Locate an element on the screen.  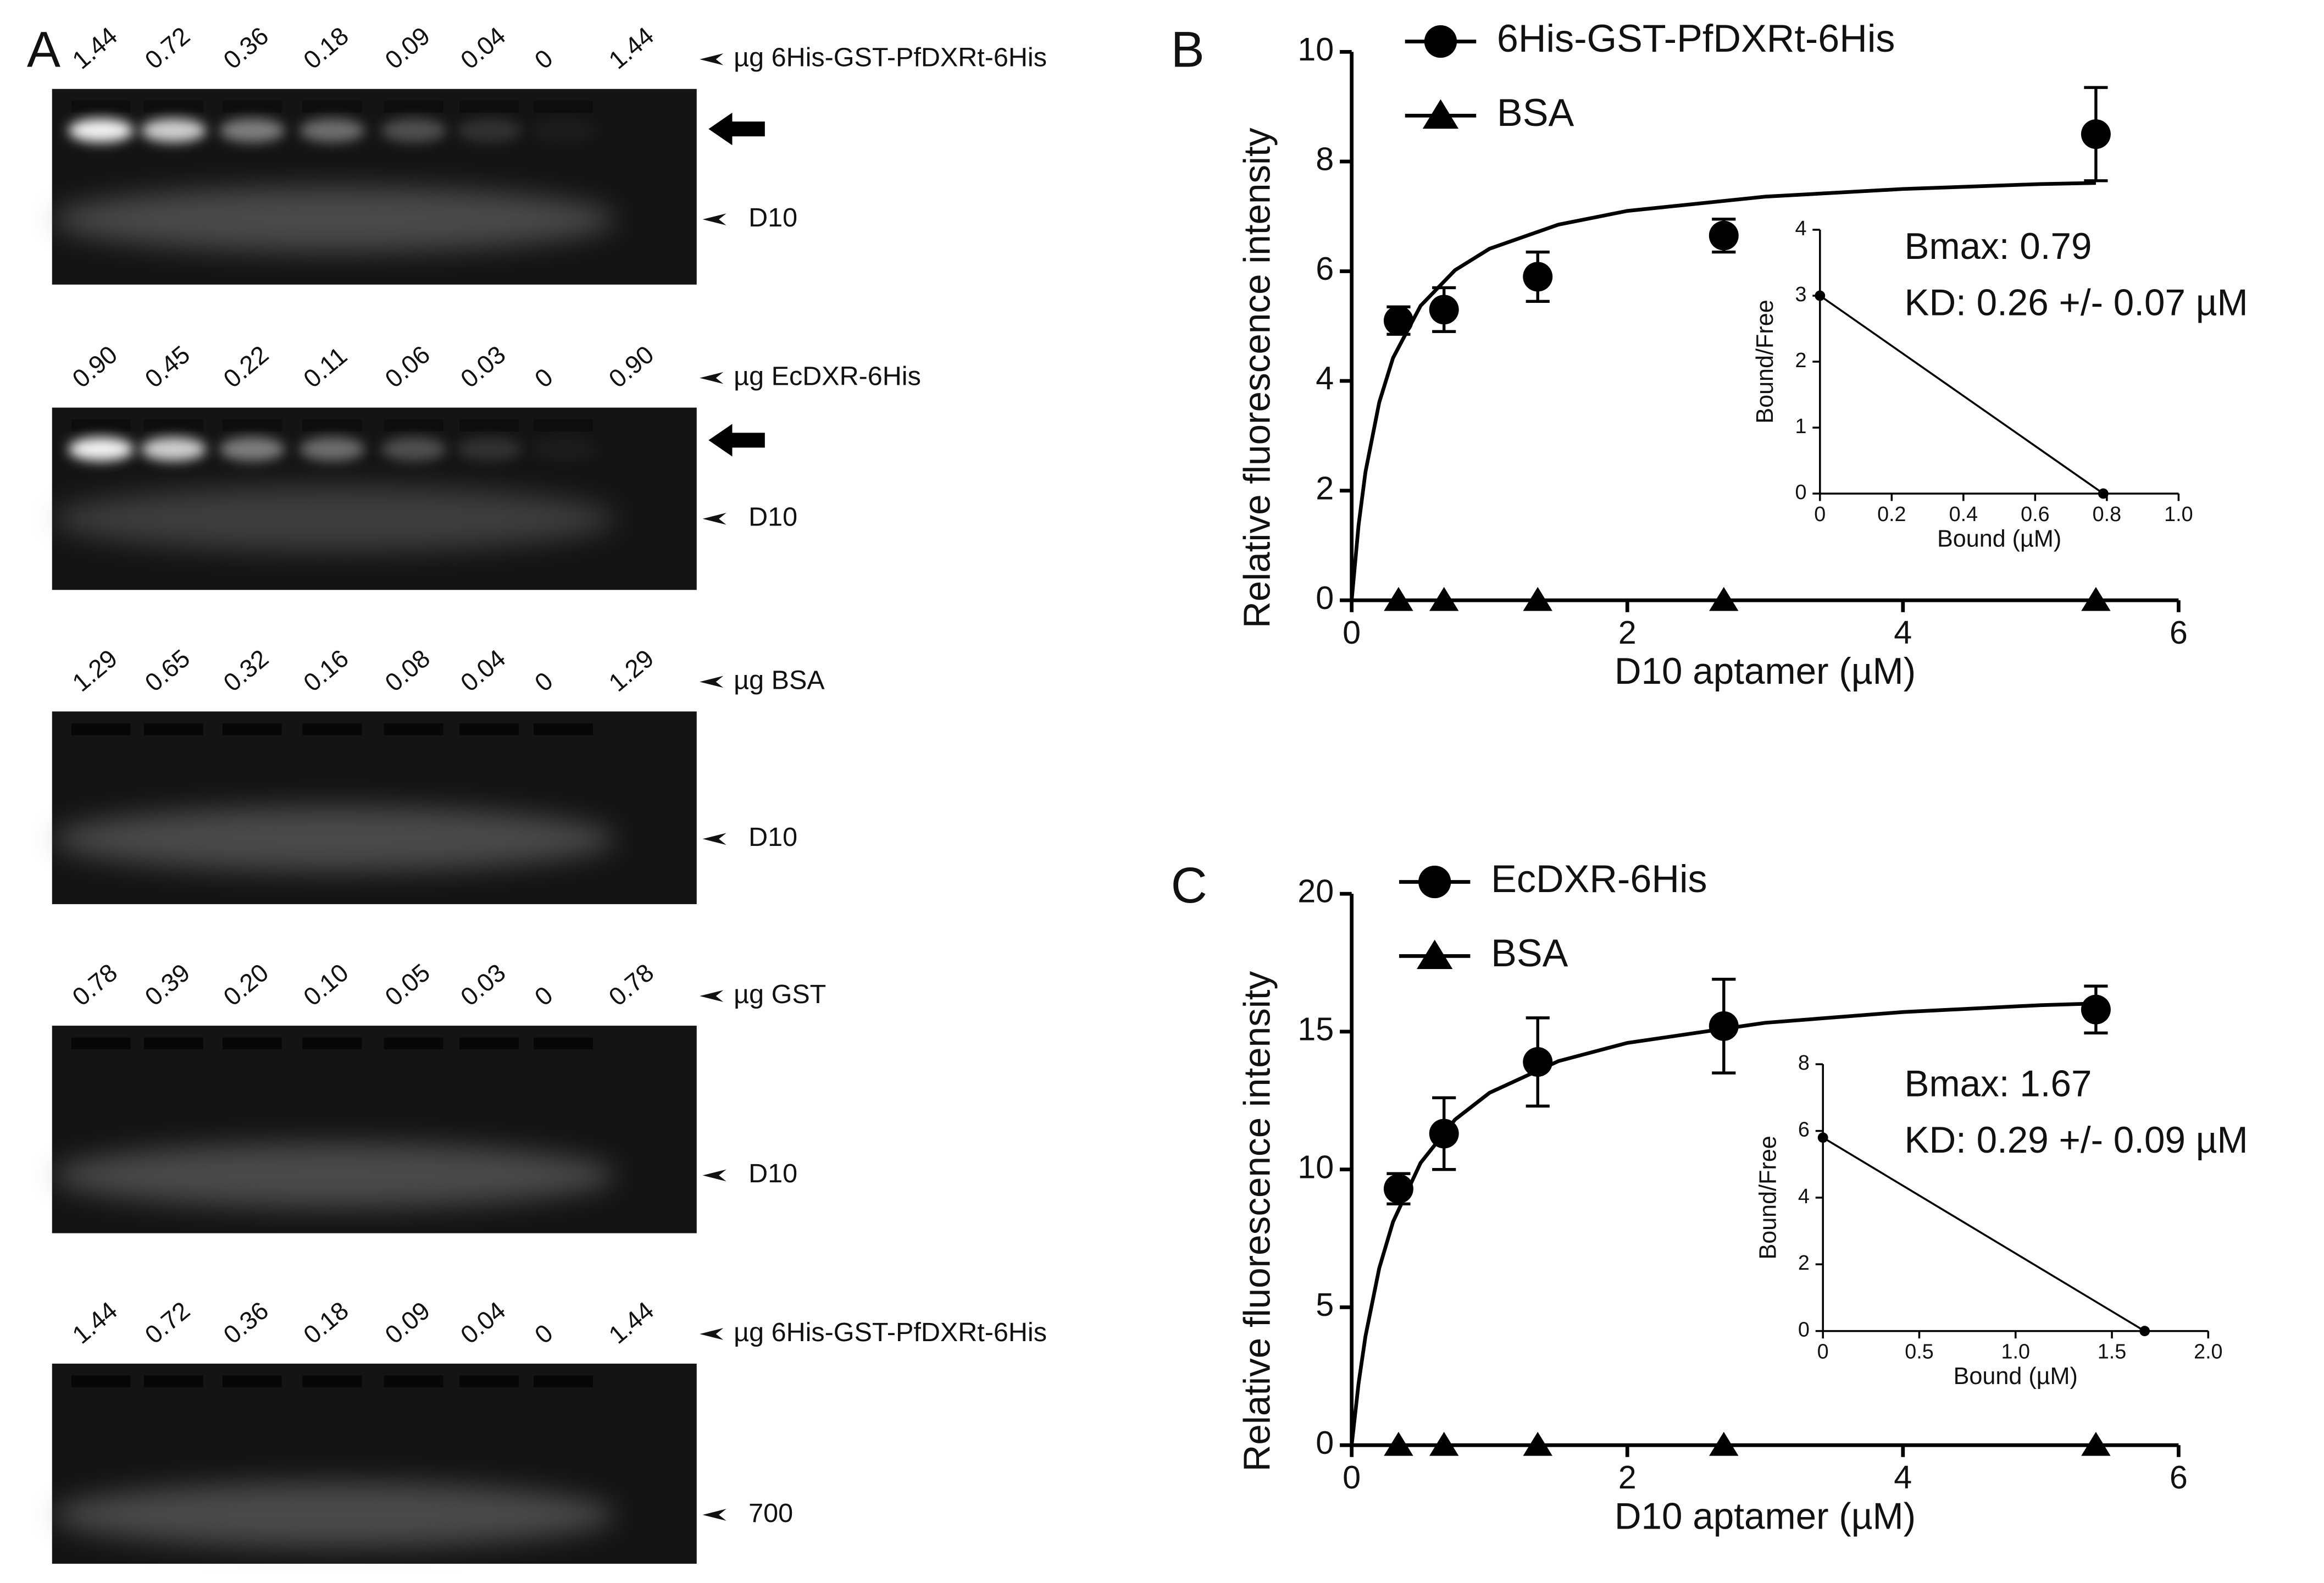
gel-label: µg 6His-GST-PfDXRt-6His is located at coordinates (890, 58).